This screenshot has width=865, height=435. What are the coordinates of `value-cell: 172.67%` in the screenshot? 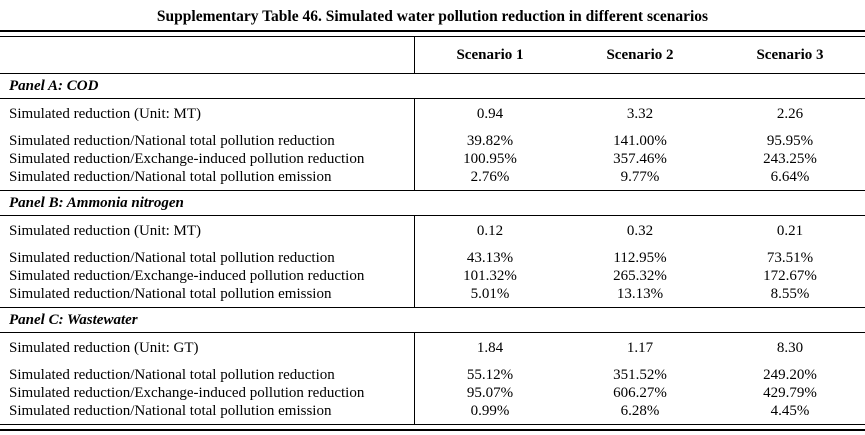 It's located at (790, 276).